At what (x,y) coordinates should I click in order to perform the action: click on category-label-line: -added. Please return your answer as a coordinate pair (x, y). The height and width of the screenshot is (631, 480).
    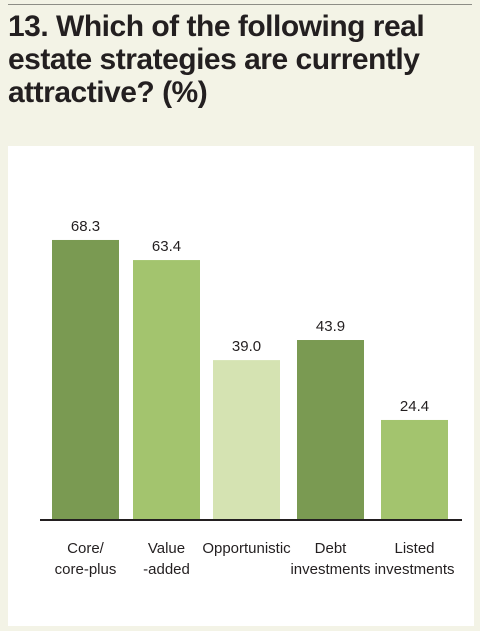
    Looking at the image, I should click on (166, 569).